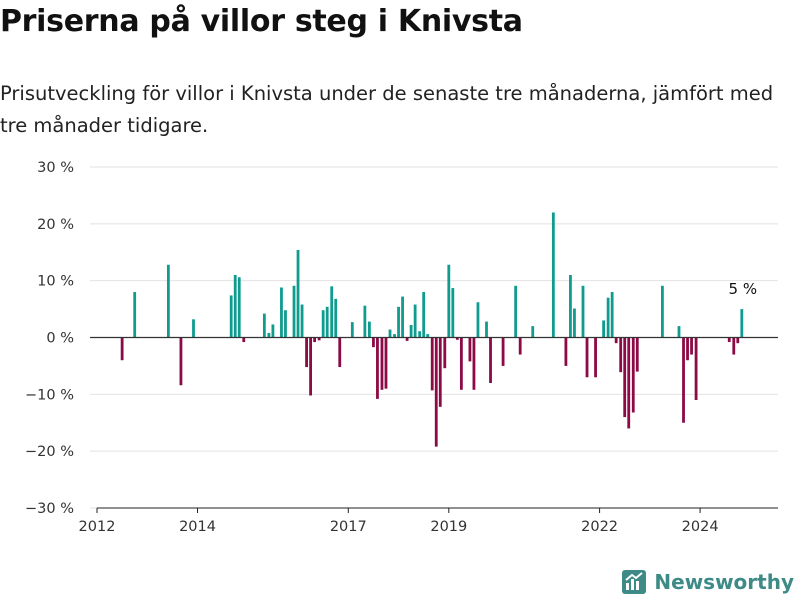  Describe the element at coordinates (55, 282) in the screenshot. I see `y-tick-label: 10 %` at that location.